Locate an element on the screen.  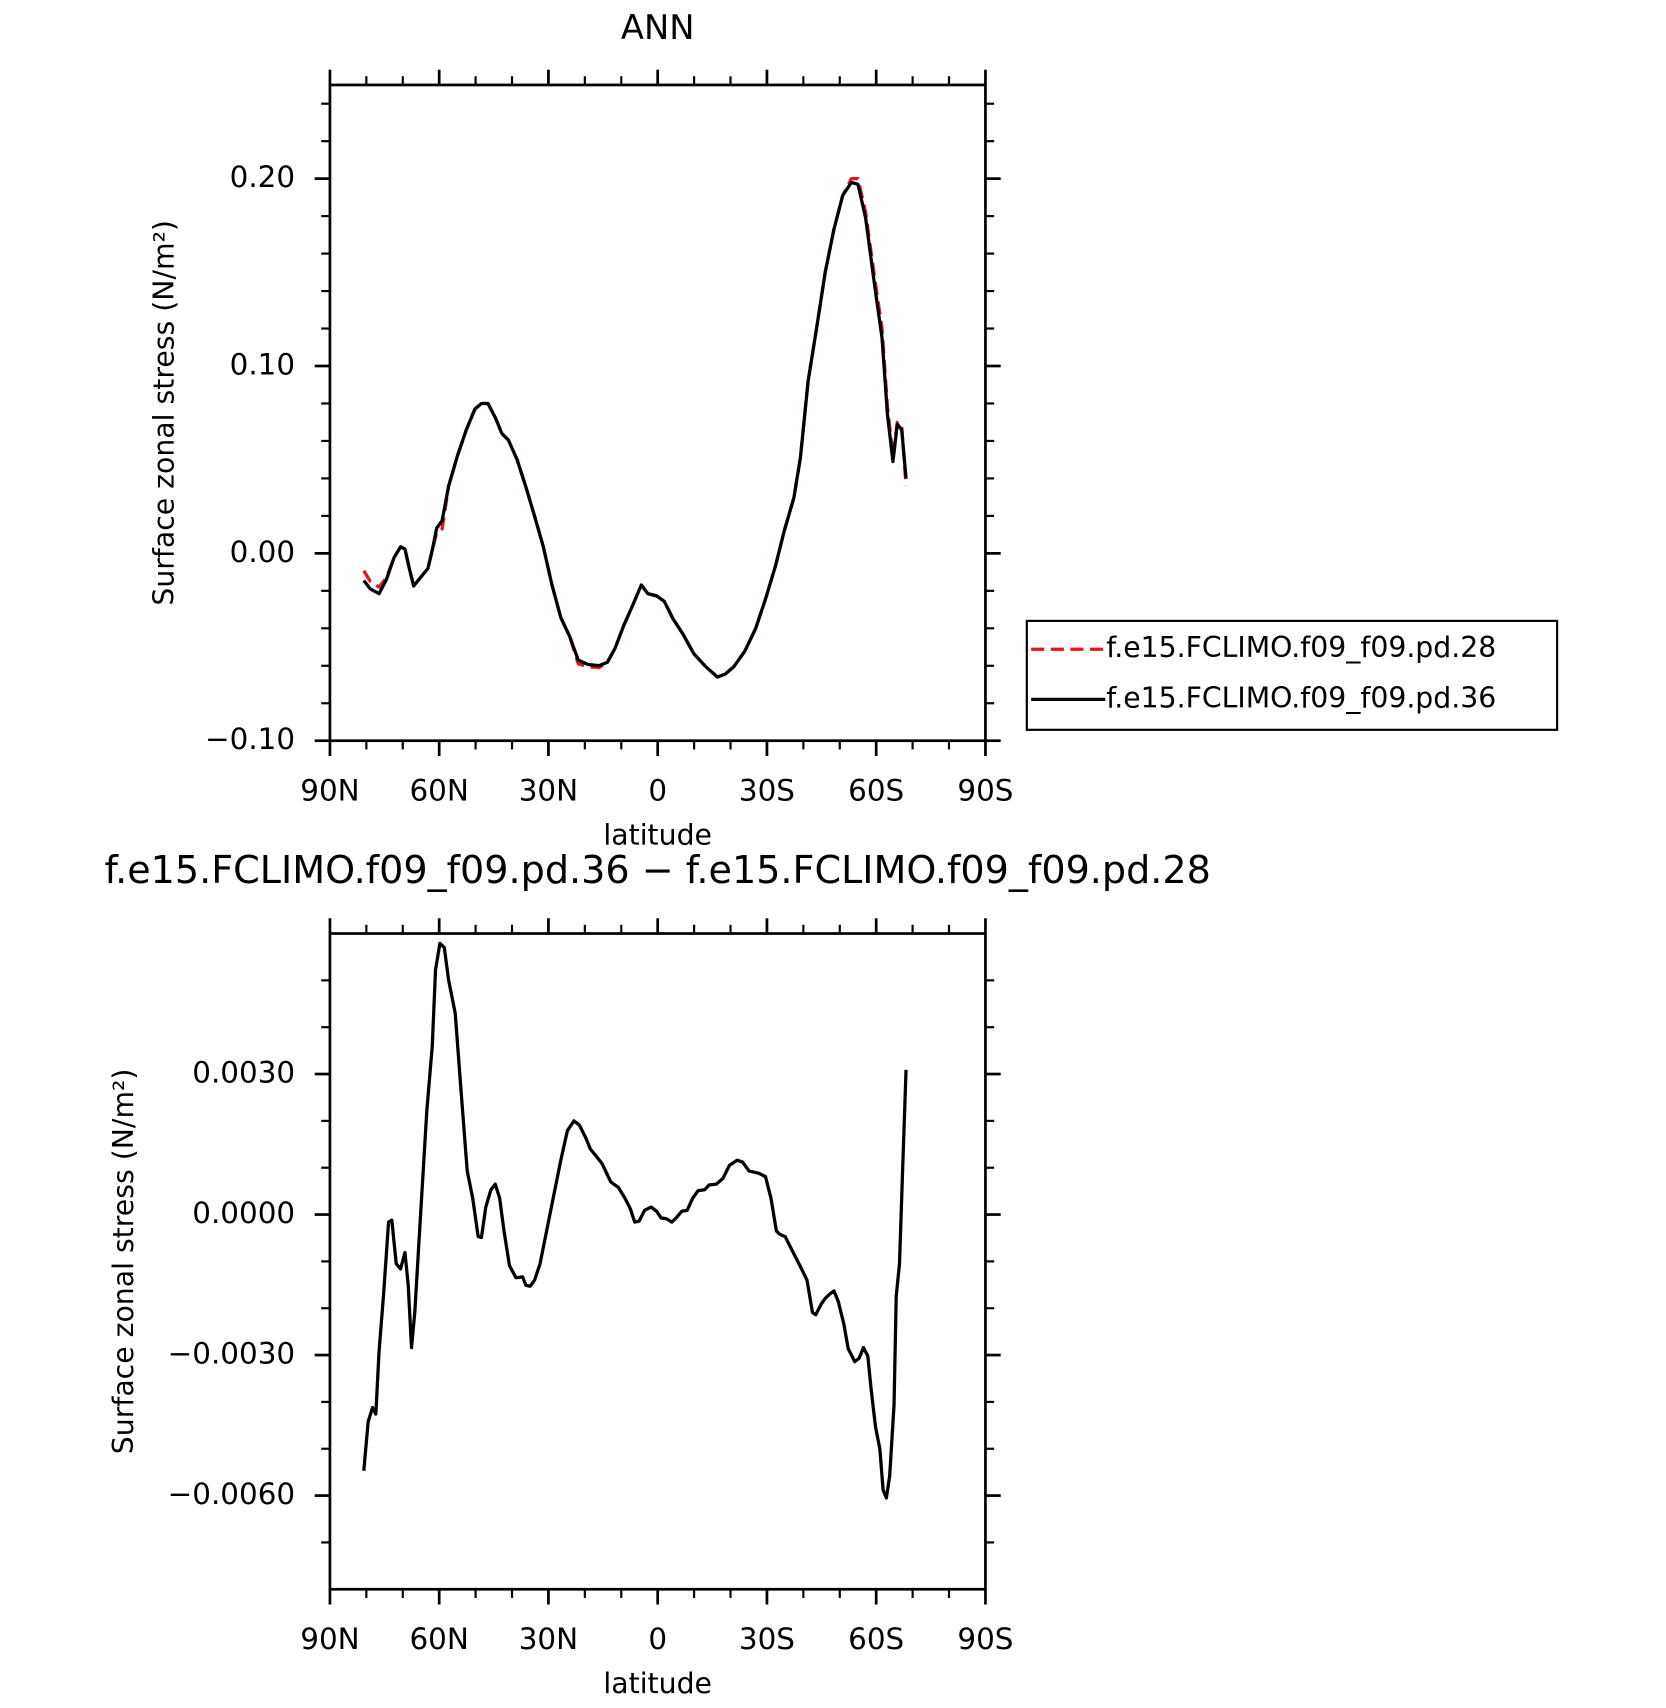
legend-box is located at coordinates (1292, 675).